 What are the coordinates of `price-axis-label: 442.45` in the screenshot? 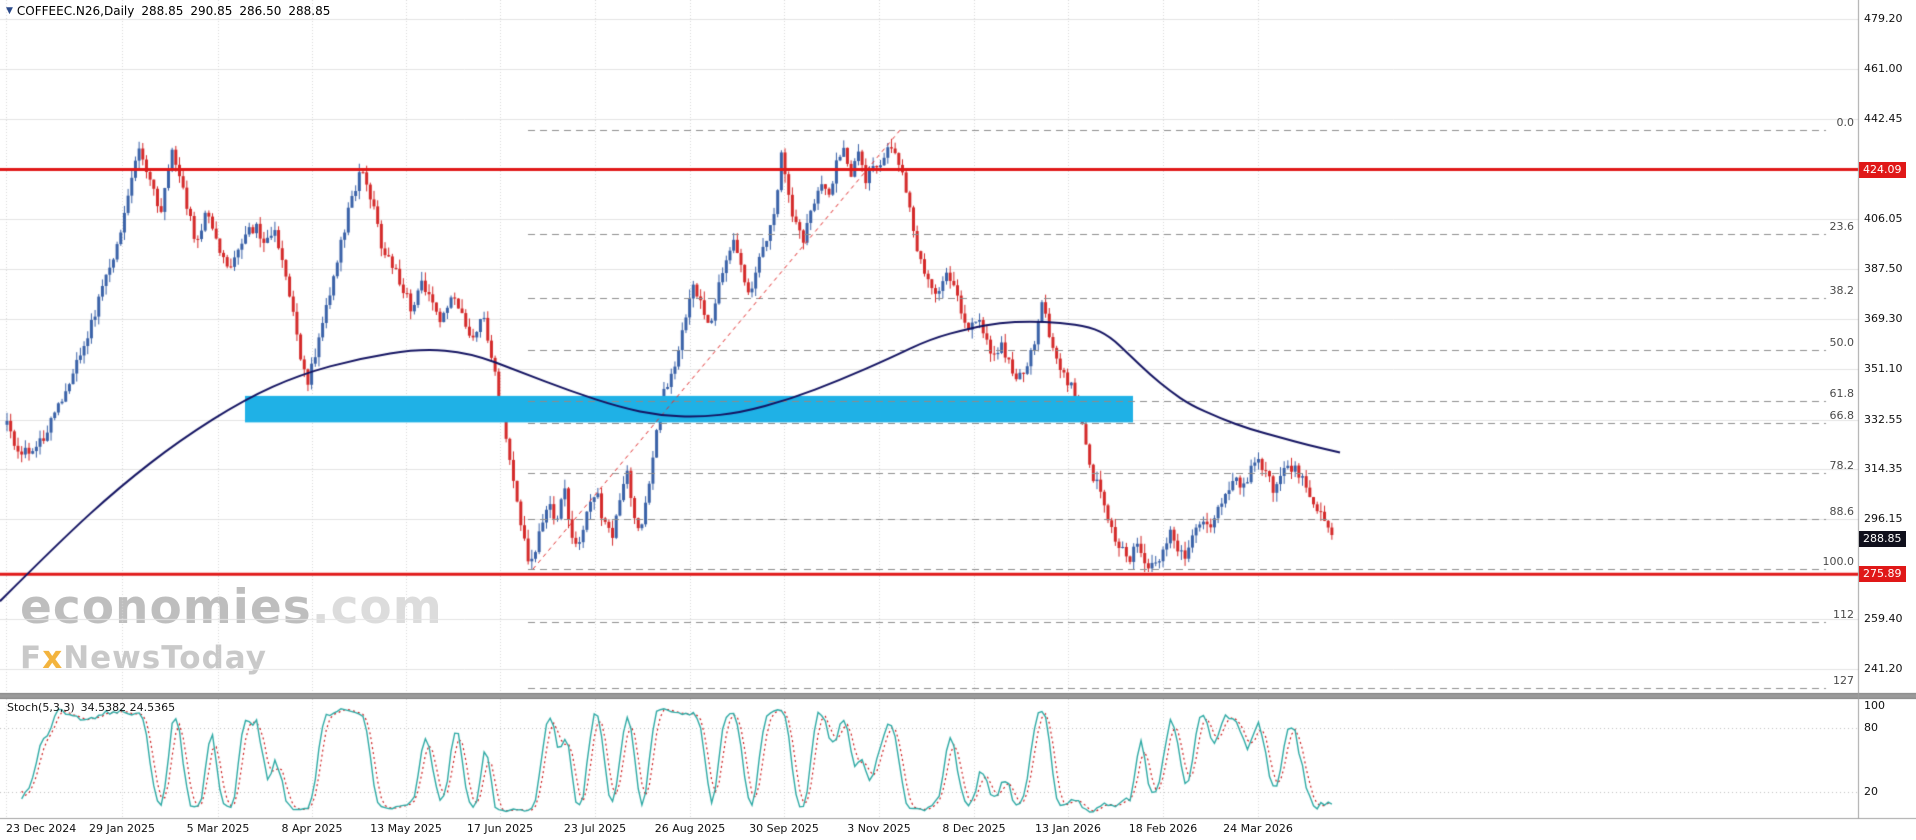 It's located at (1883, 119).